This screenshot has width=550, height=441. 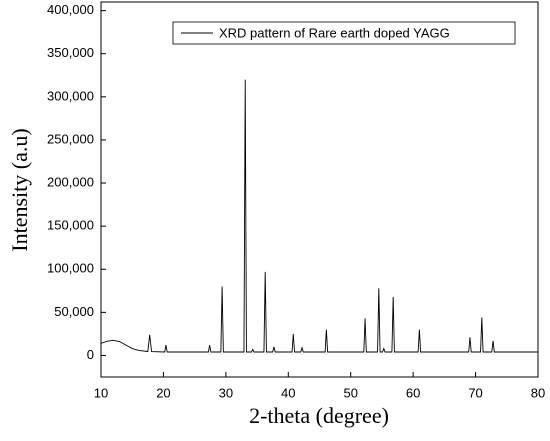 What do you see at coordinates (70, 9) in the screenshot?
I see `y-tick-label: 400,000` at bounding box center [70, 9].